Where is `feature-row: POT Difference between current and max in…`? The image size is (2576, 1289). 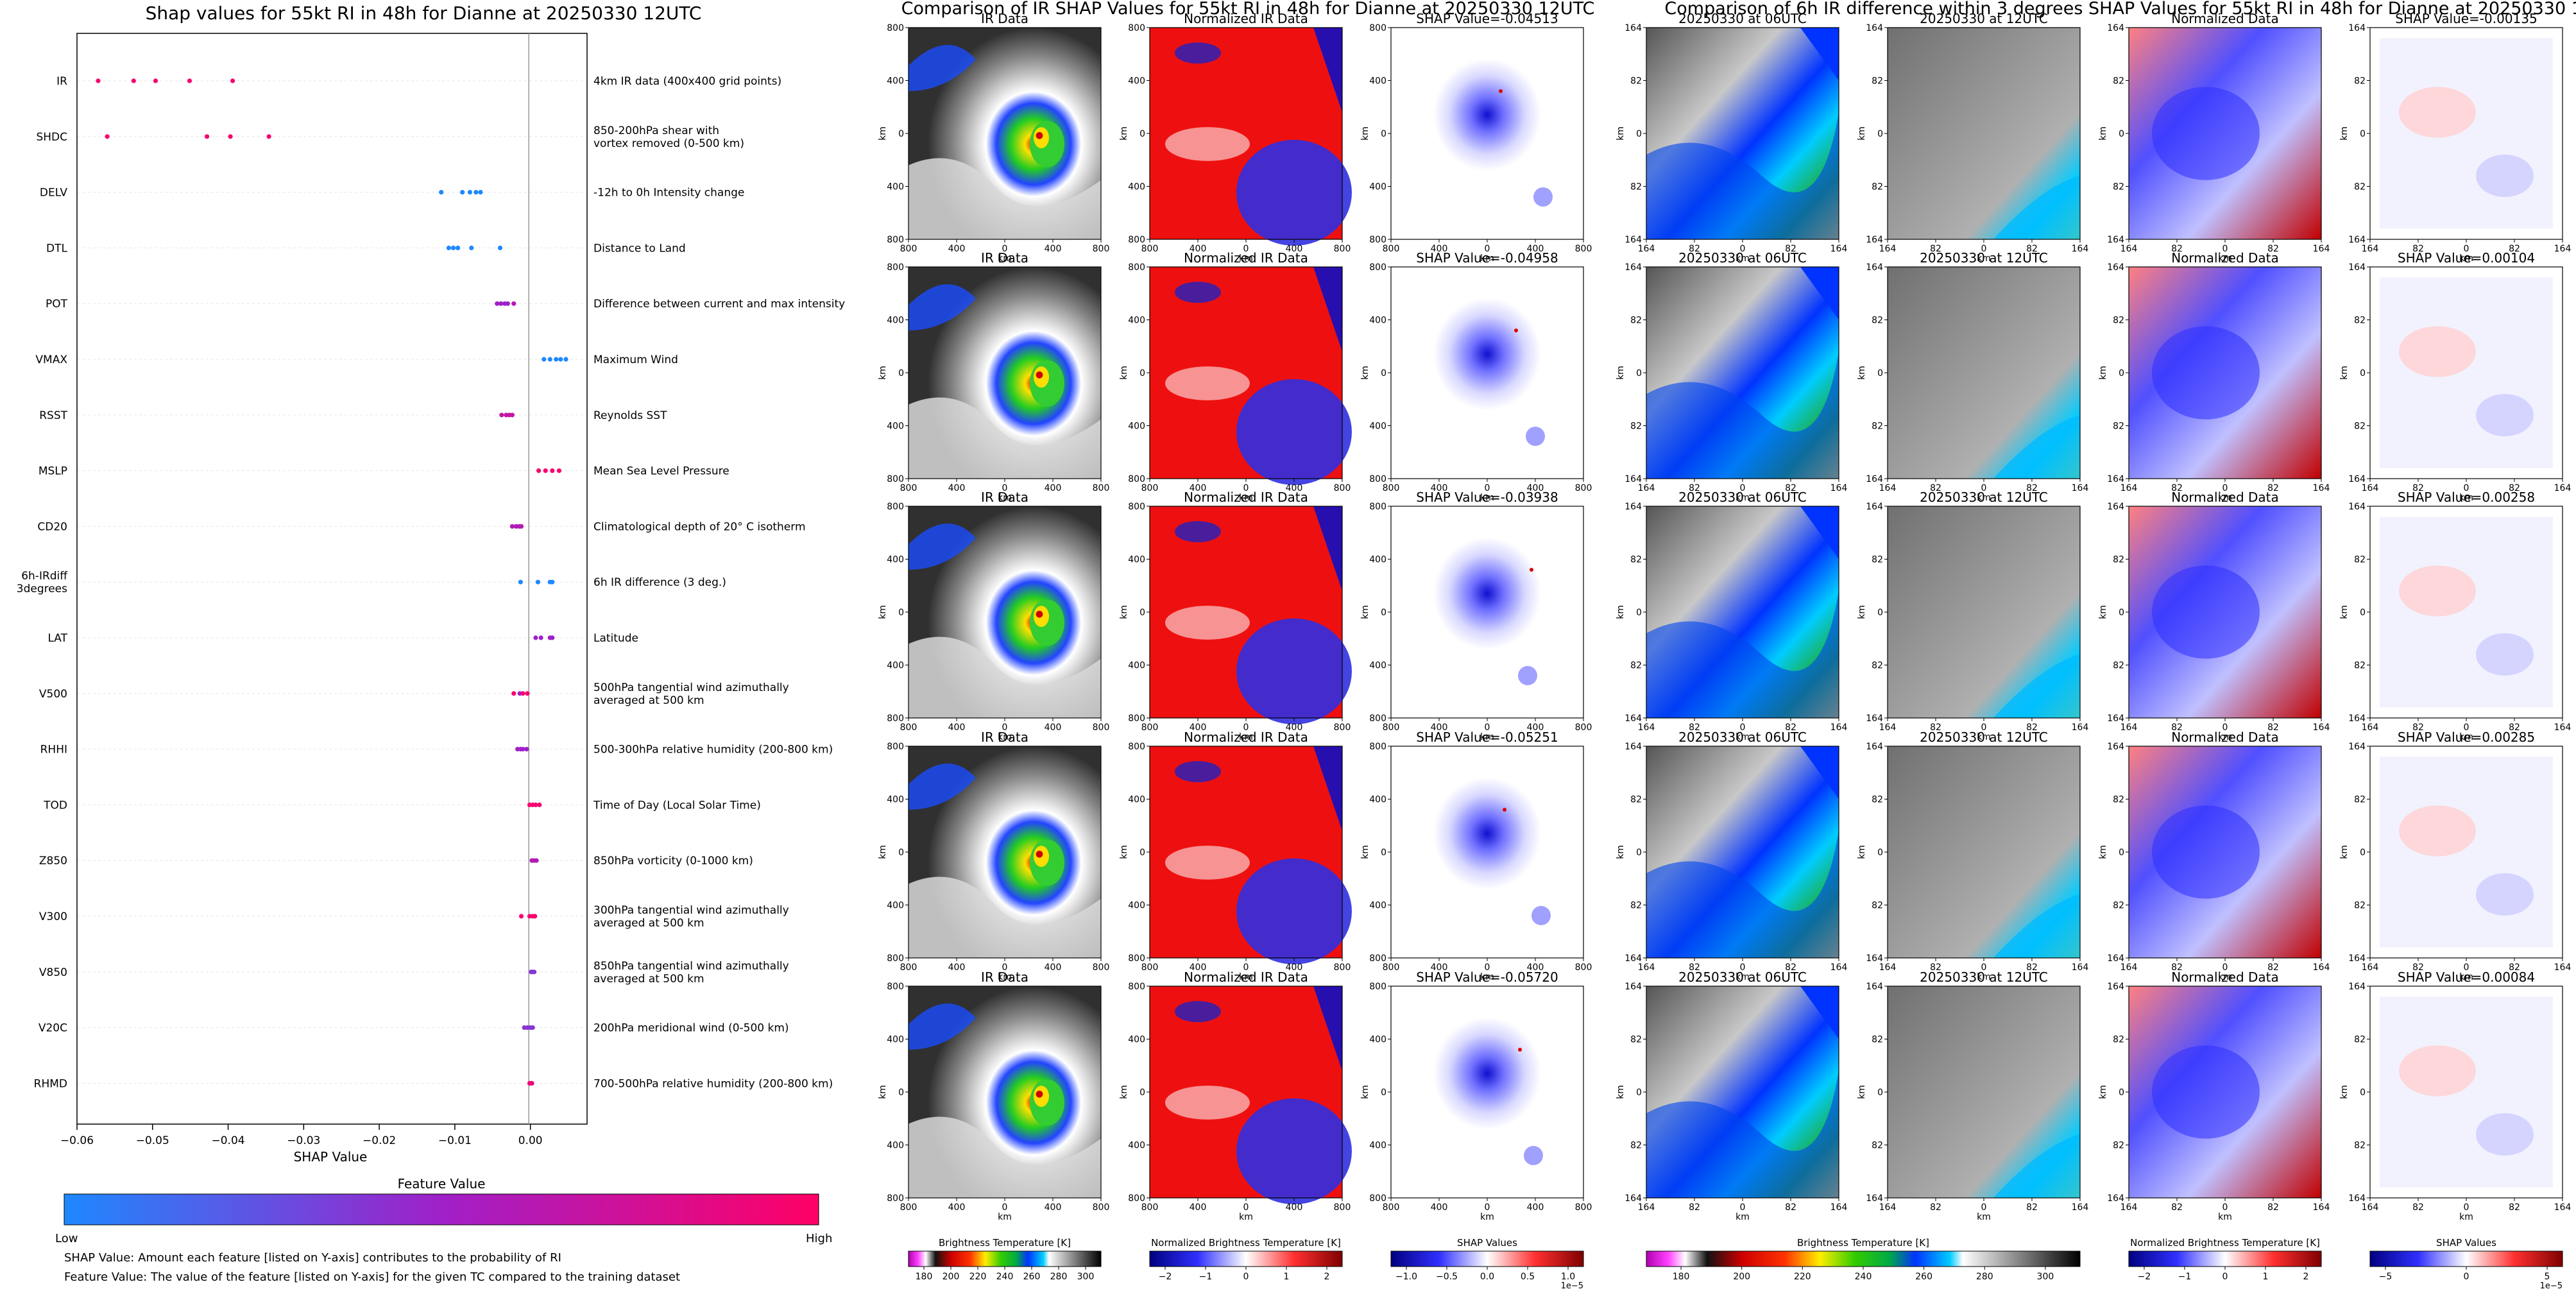 feature-row: POT Difference between current and max in… is located at coordinates (445, 304).